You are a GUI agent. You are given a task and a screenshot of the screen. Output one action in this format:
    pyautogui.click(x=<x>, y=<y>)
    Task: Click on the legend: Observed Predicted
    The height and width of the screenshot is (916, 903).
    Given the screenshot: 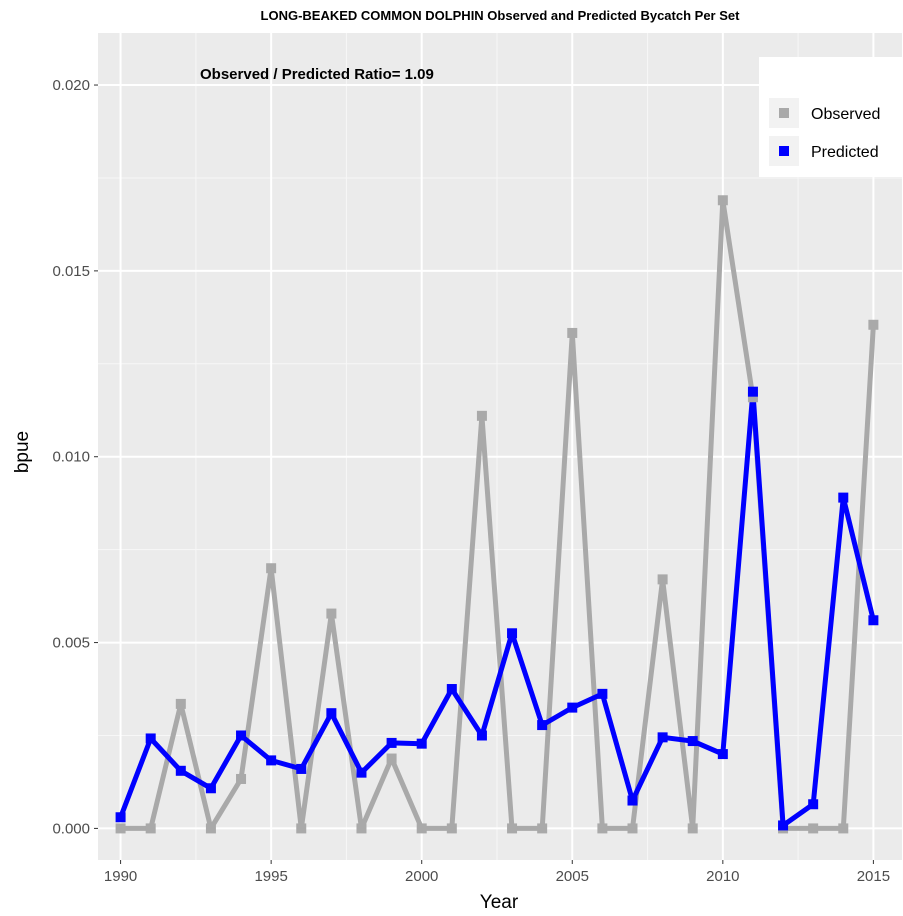 What is the action you would take?
    pyautogui.click(x=830, y=117)
    